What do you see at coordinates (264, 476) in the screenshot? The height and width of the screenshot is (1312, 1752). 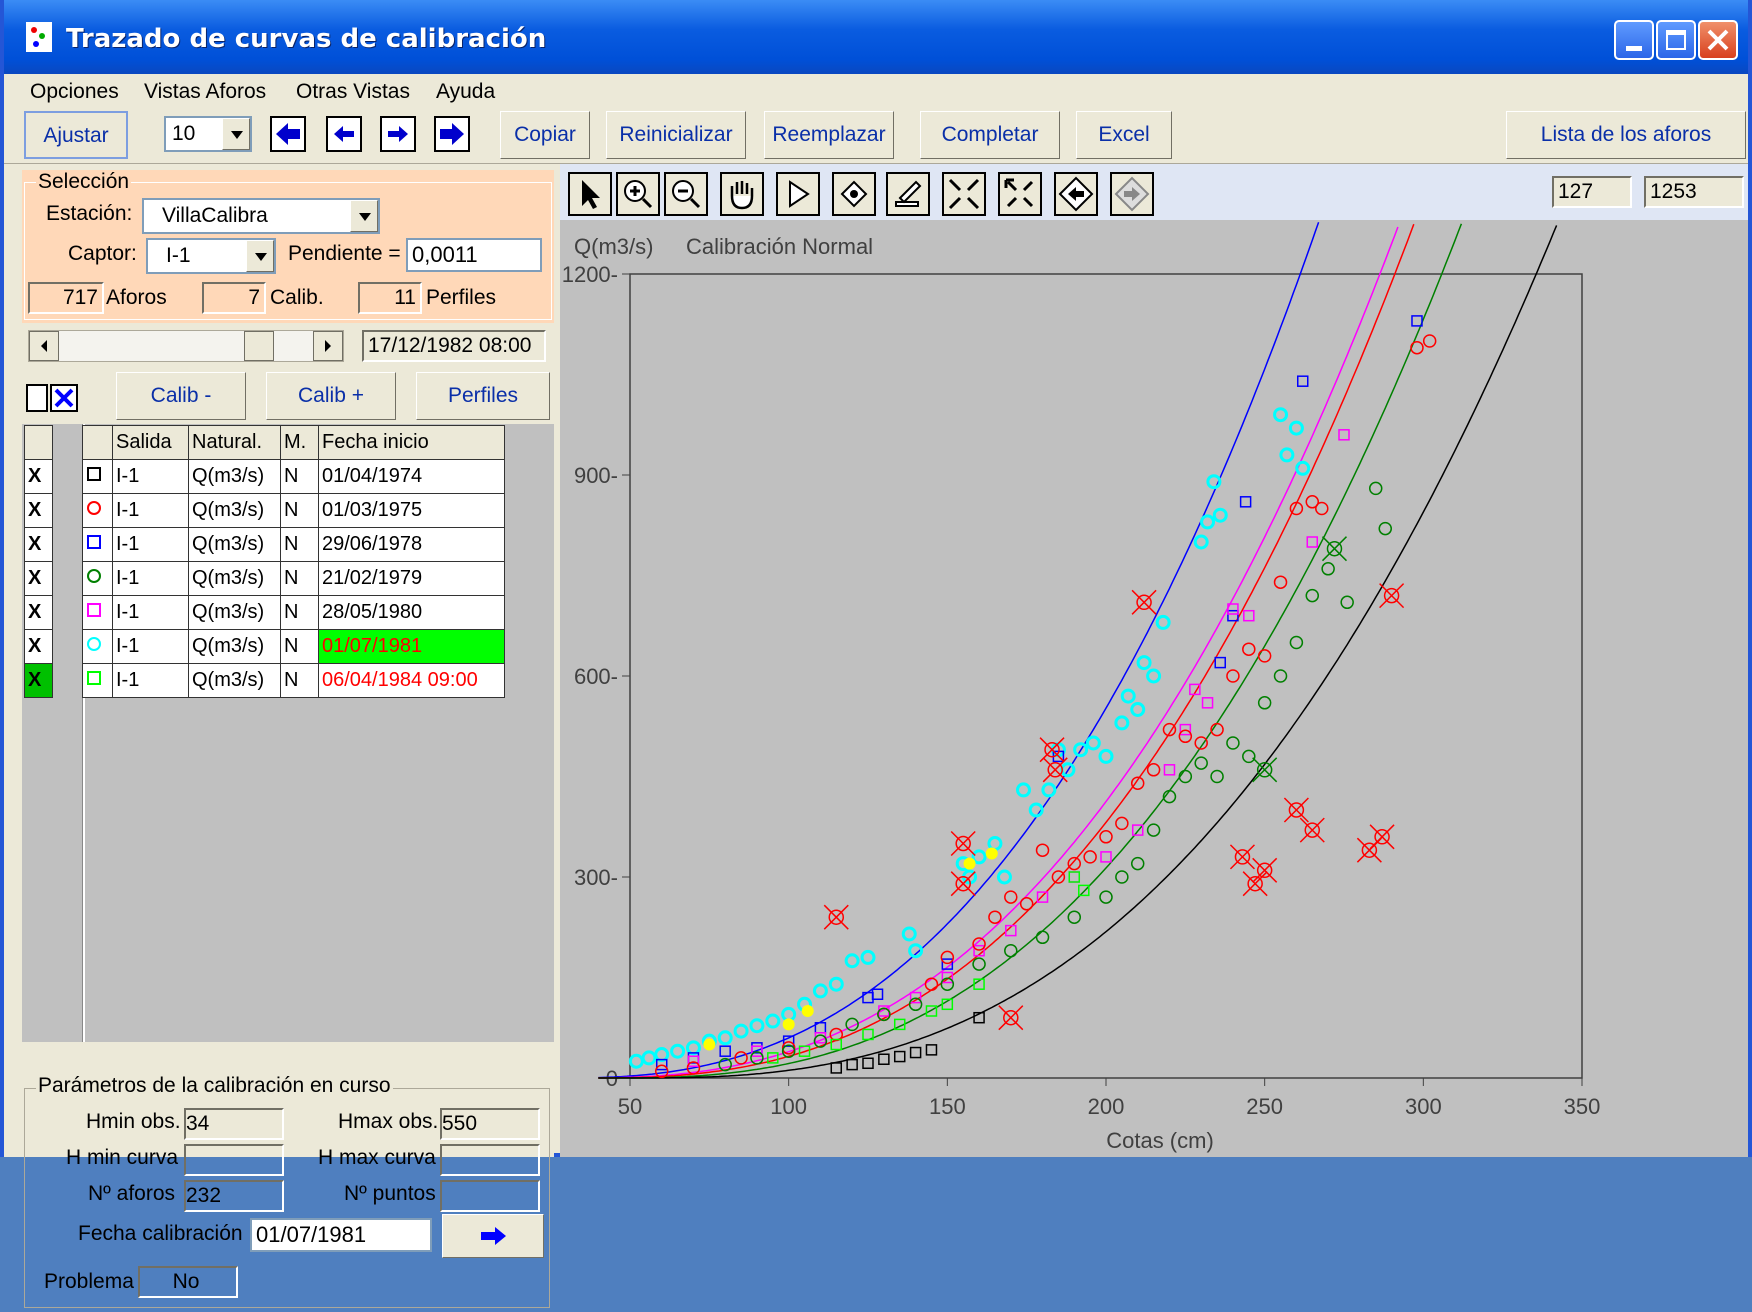 I see `table-row: X I-1 Q(m3/s) N 01/04/1974` at bounding box center [264, 476].